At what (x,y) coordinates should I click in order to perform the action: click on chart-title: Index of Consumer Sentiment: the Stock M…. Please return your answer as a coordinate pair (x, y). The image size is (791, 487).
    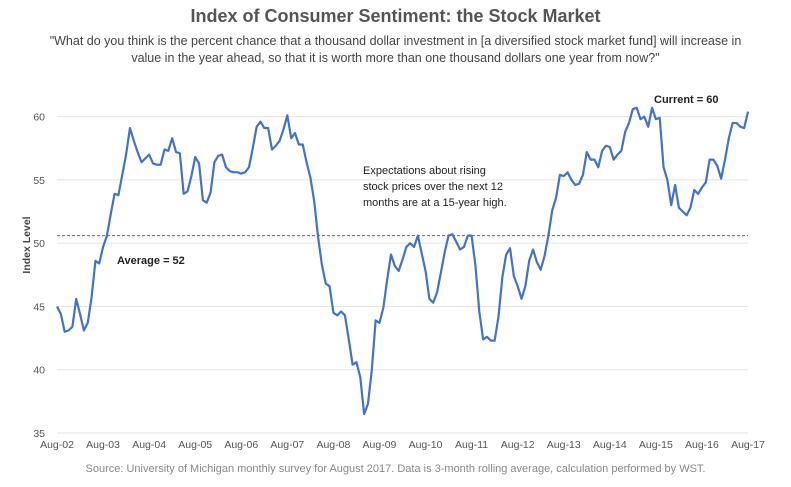
    Looking at the image, I should click on (395, 16).